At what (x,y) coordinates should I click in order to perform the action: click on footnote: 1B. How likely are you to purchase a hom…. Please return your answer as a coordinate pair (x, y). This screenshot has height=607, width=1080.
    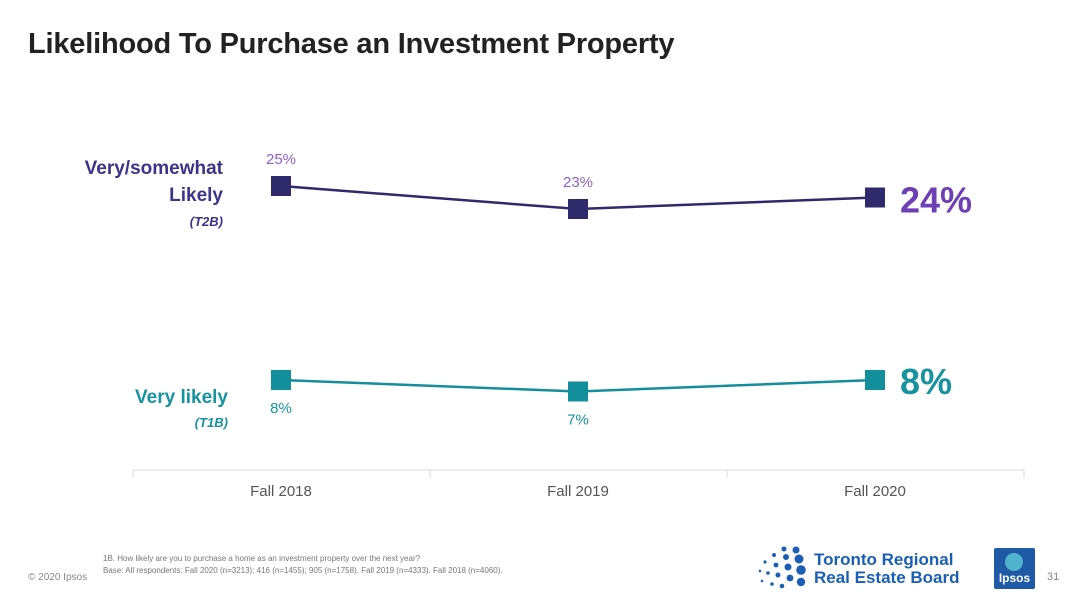
    Looking at the image, I should click on (303, 565).